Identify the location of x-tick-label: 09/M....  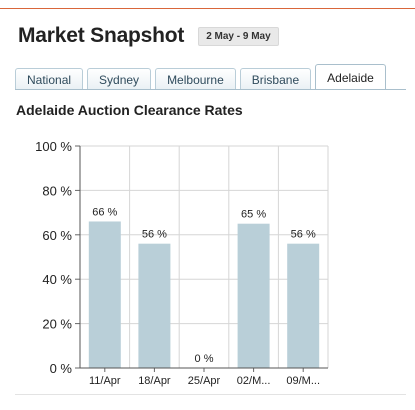
(303, 381).